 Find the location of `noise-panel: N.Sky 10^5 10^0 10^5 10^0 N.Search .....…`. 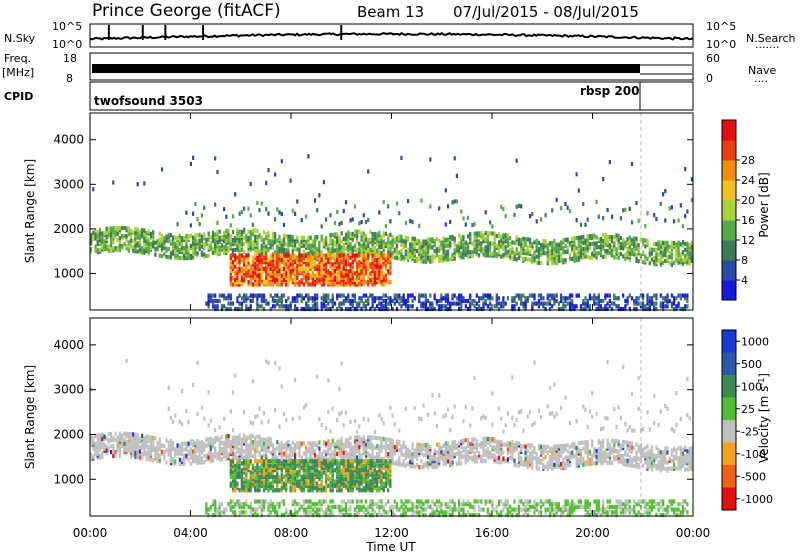

noise-panel: N.Sky 10^5 10^0 10^5 10^0 N.Search .....… is located at coordinates (400, 35).